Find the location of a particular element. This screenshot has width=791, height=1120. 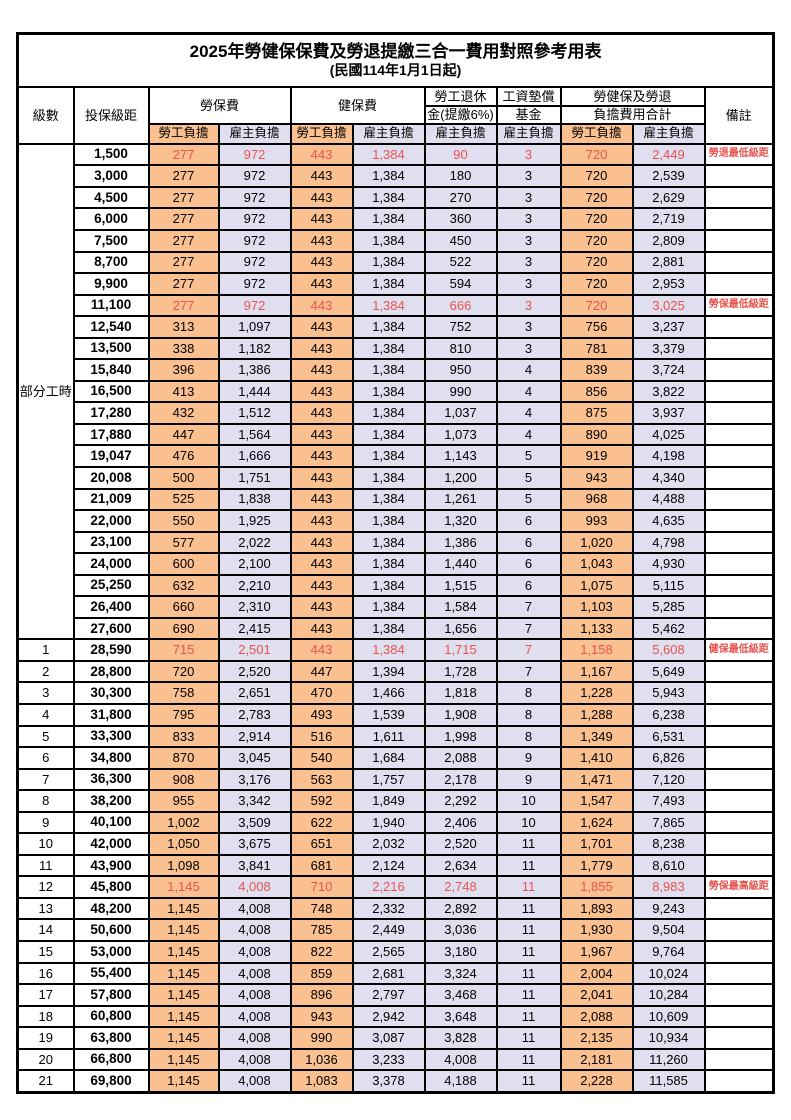

insured-bracket-cell: 8,700 is located at coordinates (111, 262).